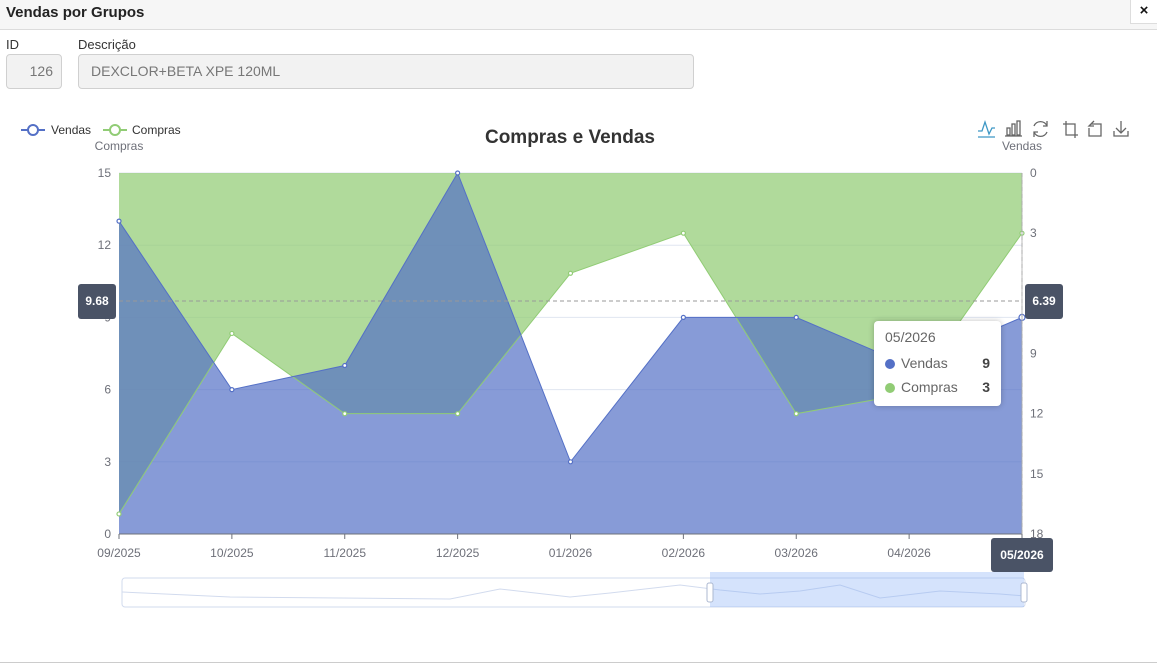  What do you see at coordinates (890, 364) in the screenshot?
I see `vendas-dot-icon` at bounding box center [890, 364].